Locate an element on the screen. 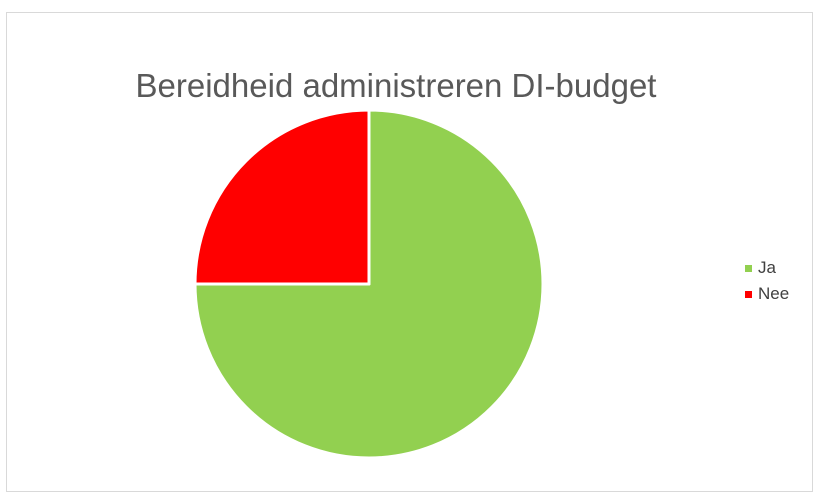 This screenshot has width=820, height=492. legend-item-nee: Nee is located at coordinates (767, 294).